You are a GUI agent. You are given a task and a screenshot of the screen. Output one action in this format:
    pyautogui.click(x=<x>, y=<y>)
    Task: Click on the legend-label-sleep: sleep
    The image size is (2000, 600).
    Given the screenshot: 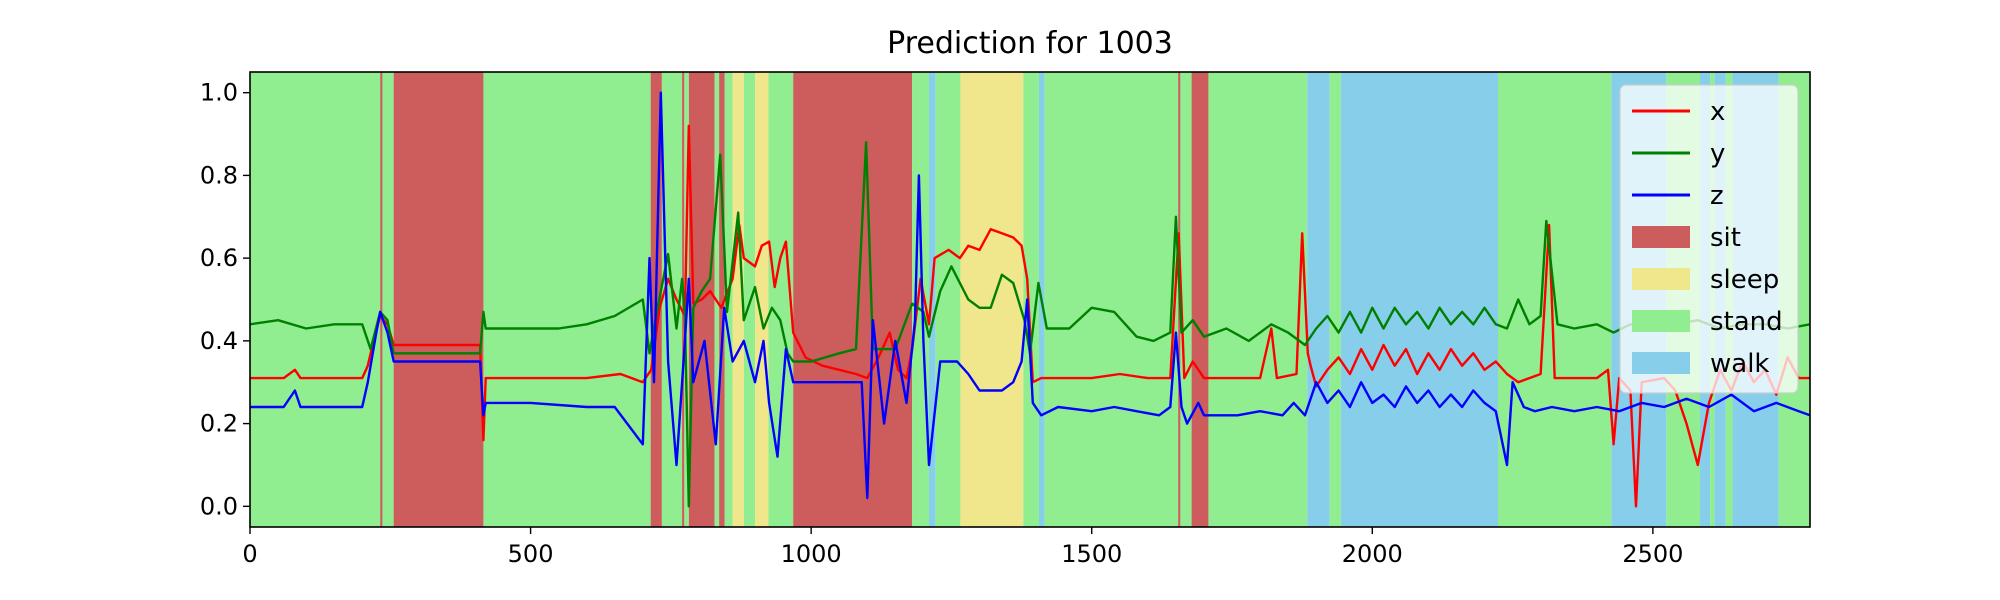 What is the action you would take?
    pyautogui.click(x=1744, y=280)
    